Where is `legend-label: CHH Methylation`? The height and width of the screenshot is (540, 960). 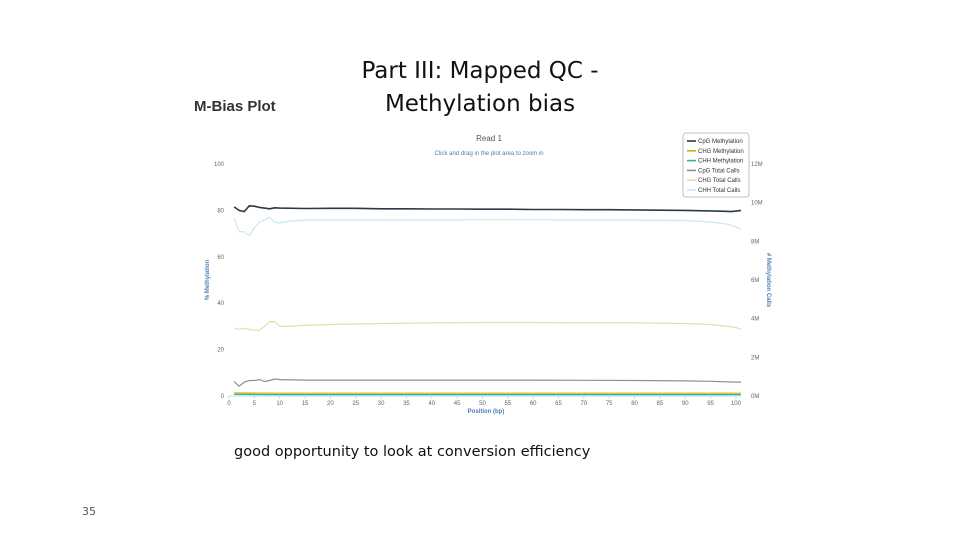
legend-label: CHH Methylation is located at coordinates (720, 162).